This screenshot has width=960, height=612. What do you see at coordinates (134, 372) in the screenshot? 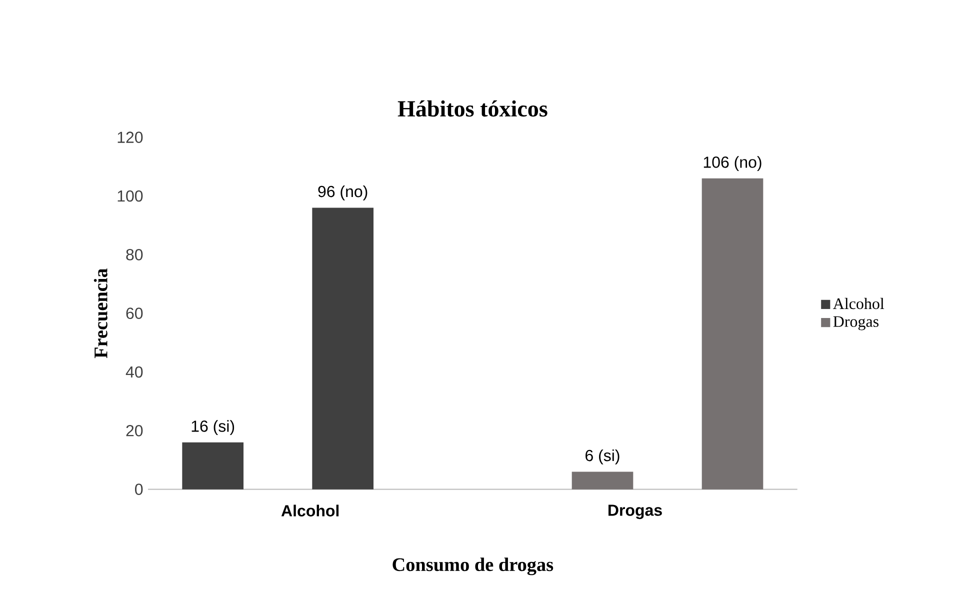
I see `y-tick-label: 40` at bounding box center [134, 372].